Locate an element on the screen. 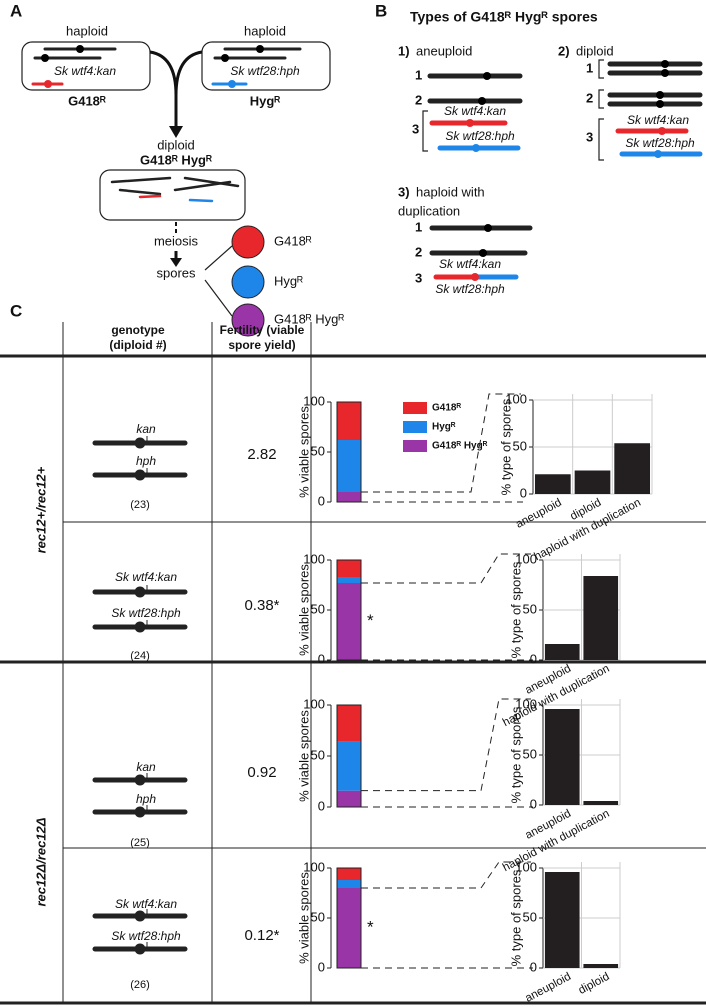  column-header: Fertility (viable is located at coordinates (262, 330).